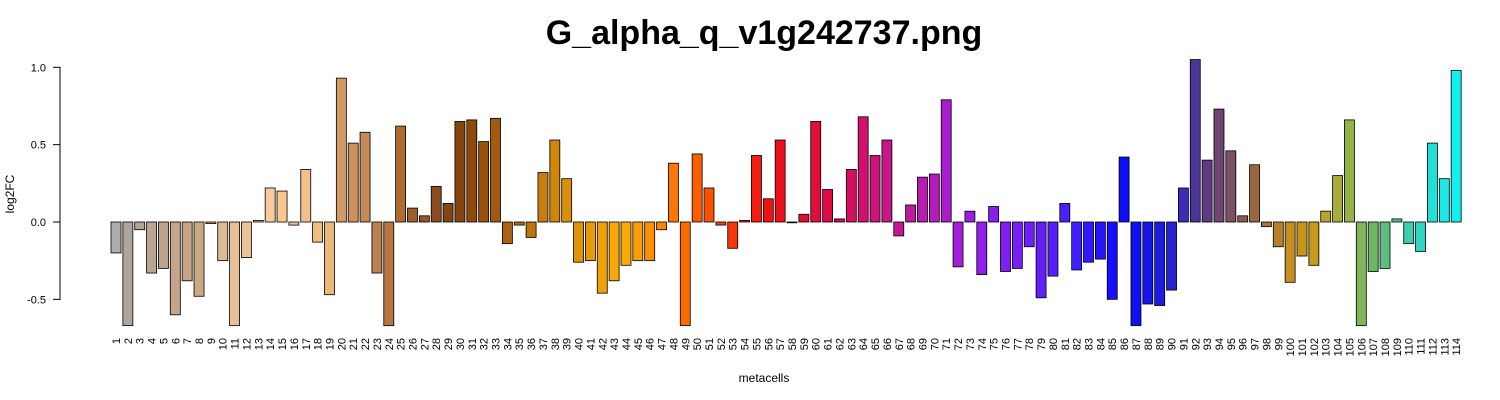 The image size is (1500, 400). I want to click on x-tick-label: 14, so click(271, 344).